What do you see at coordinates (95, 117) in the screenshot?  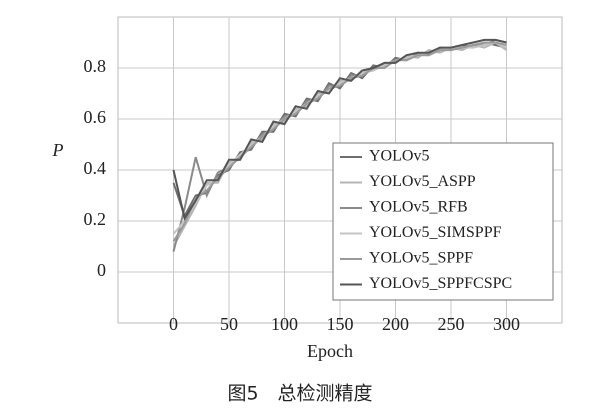 I see `y-tick-label: 0.6` at bounding box center [95, 117].